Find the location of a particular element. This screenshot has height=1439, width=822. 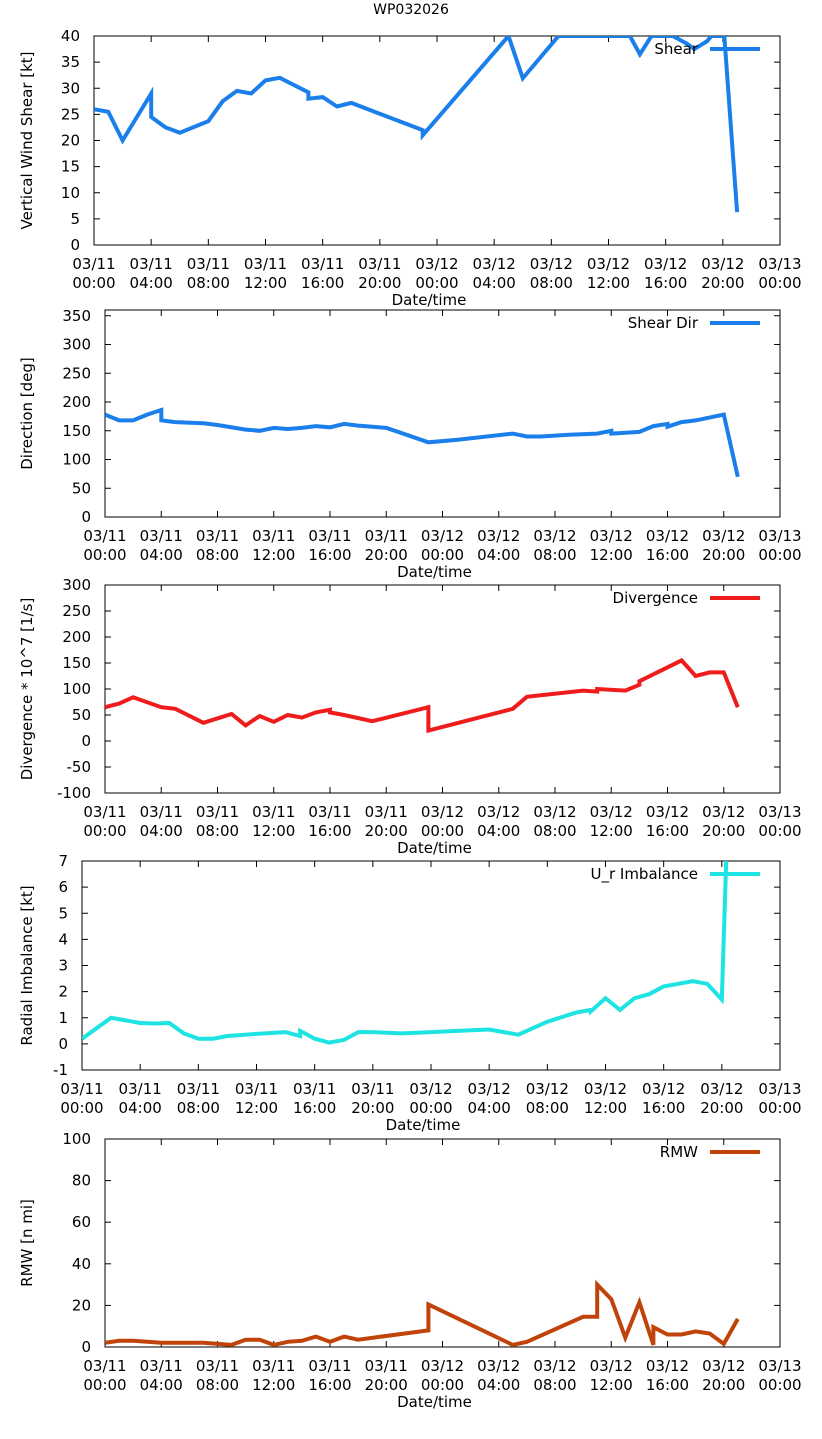

page-title: WP032026 is located at coordinates (411, 10).